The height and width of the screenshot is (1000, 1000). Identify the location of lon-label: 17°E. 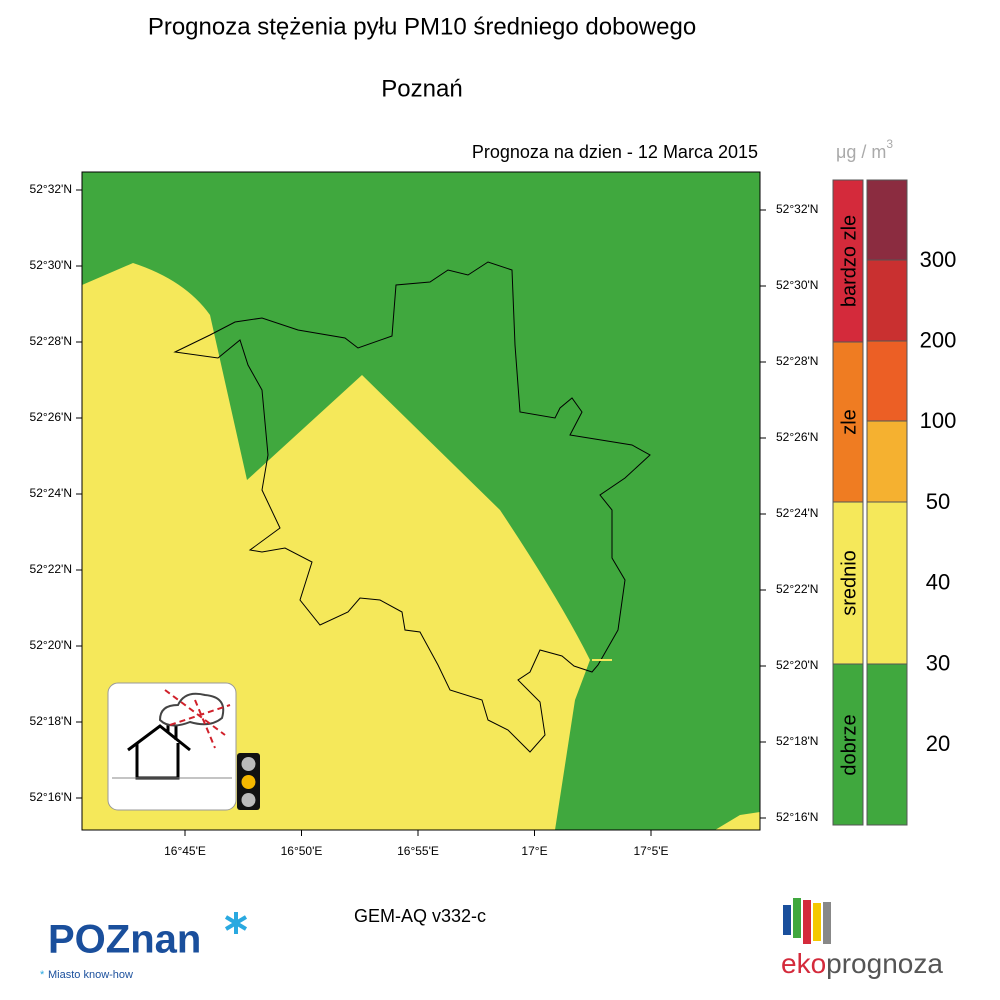
(534, 851).